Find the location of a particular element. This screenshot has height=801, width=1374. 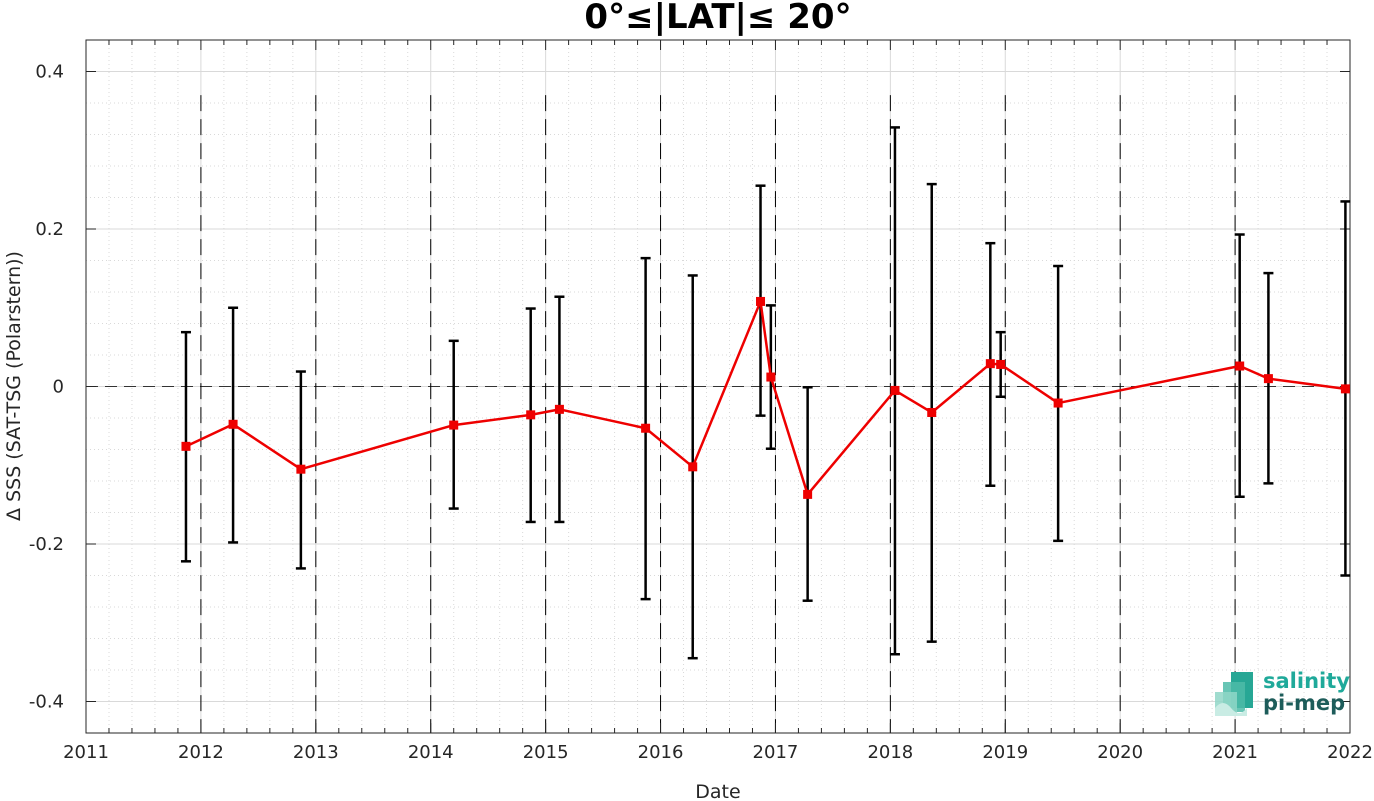

x-tick-label: 2019 is located at coordinates (1005, 752).